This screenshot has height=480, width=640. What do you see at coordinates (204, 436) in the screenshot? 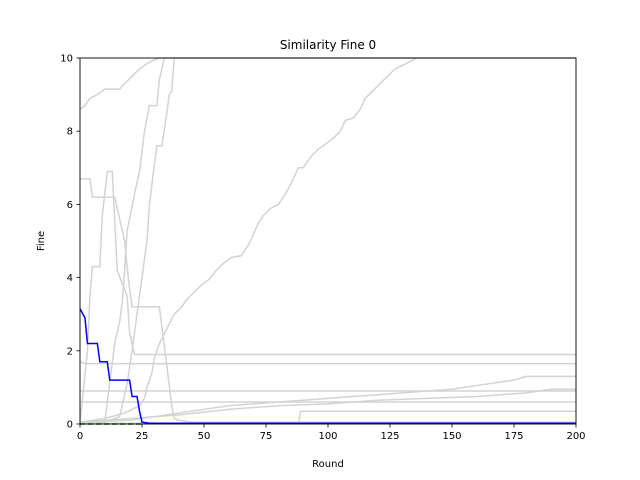
I see `x-tick-label: 50` at bounding box center [204, 436].